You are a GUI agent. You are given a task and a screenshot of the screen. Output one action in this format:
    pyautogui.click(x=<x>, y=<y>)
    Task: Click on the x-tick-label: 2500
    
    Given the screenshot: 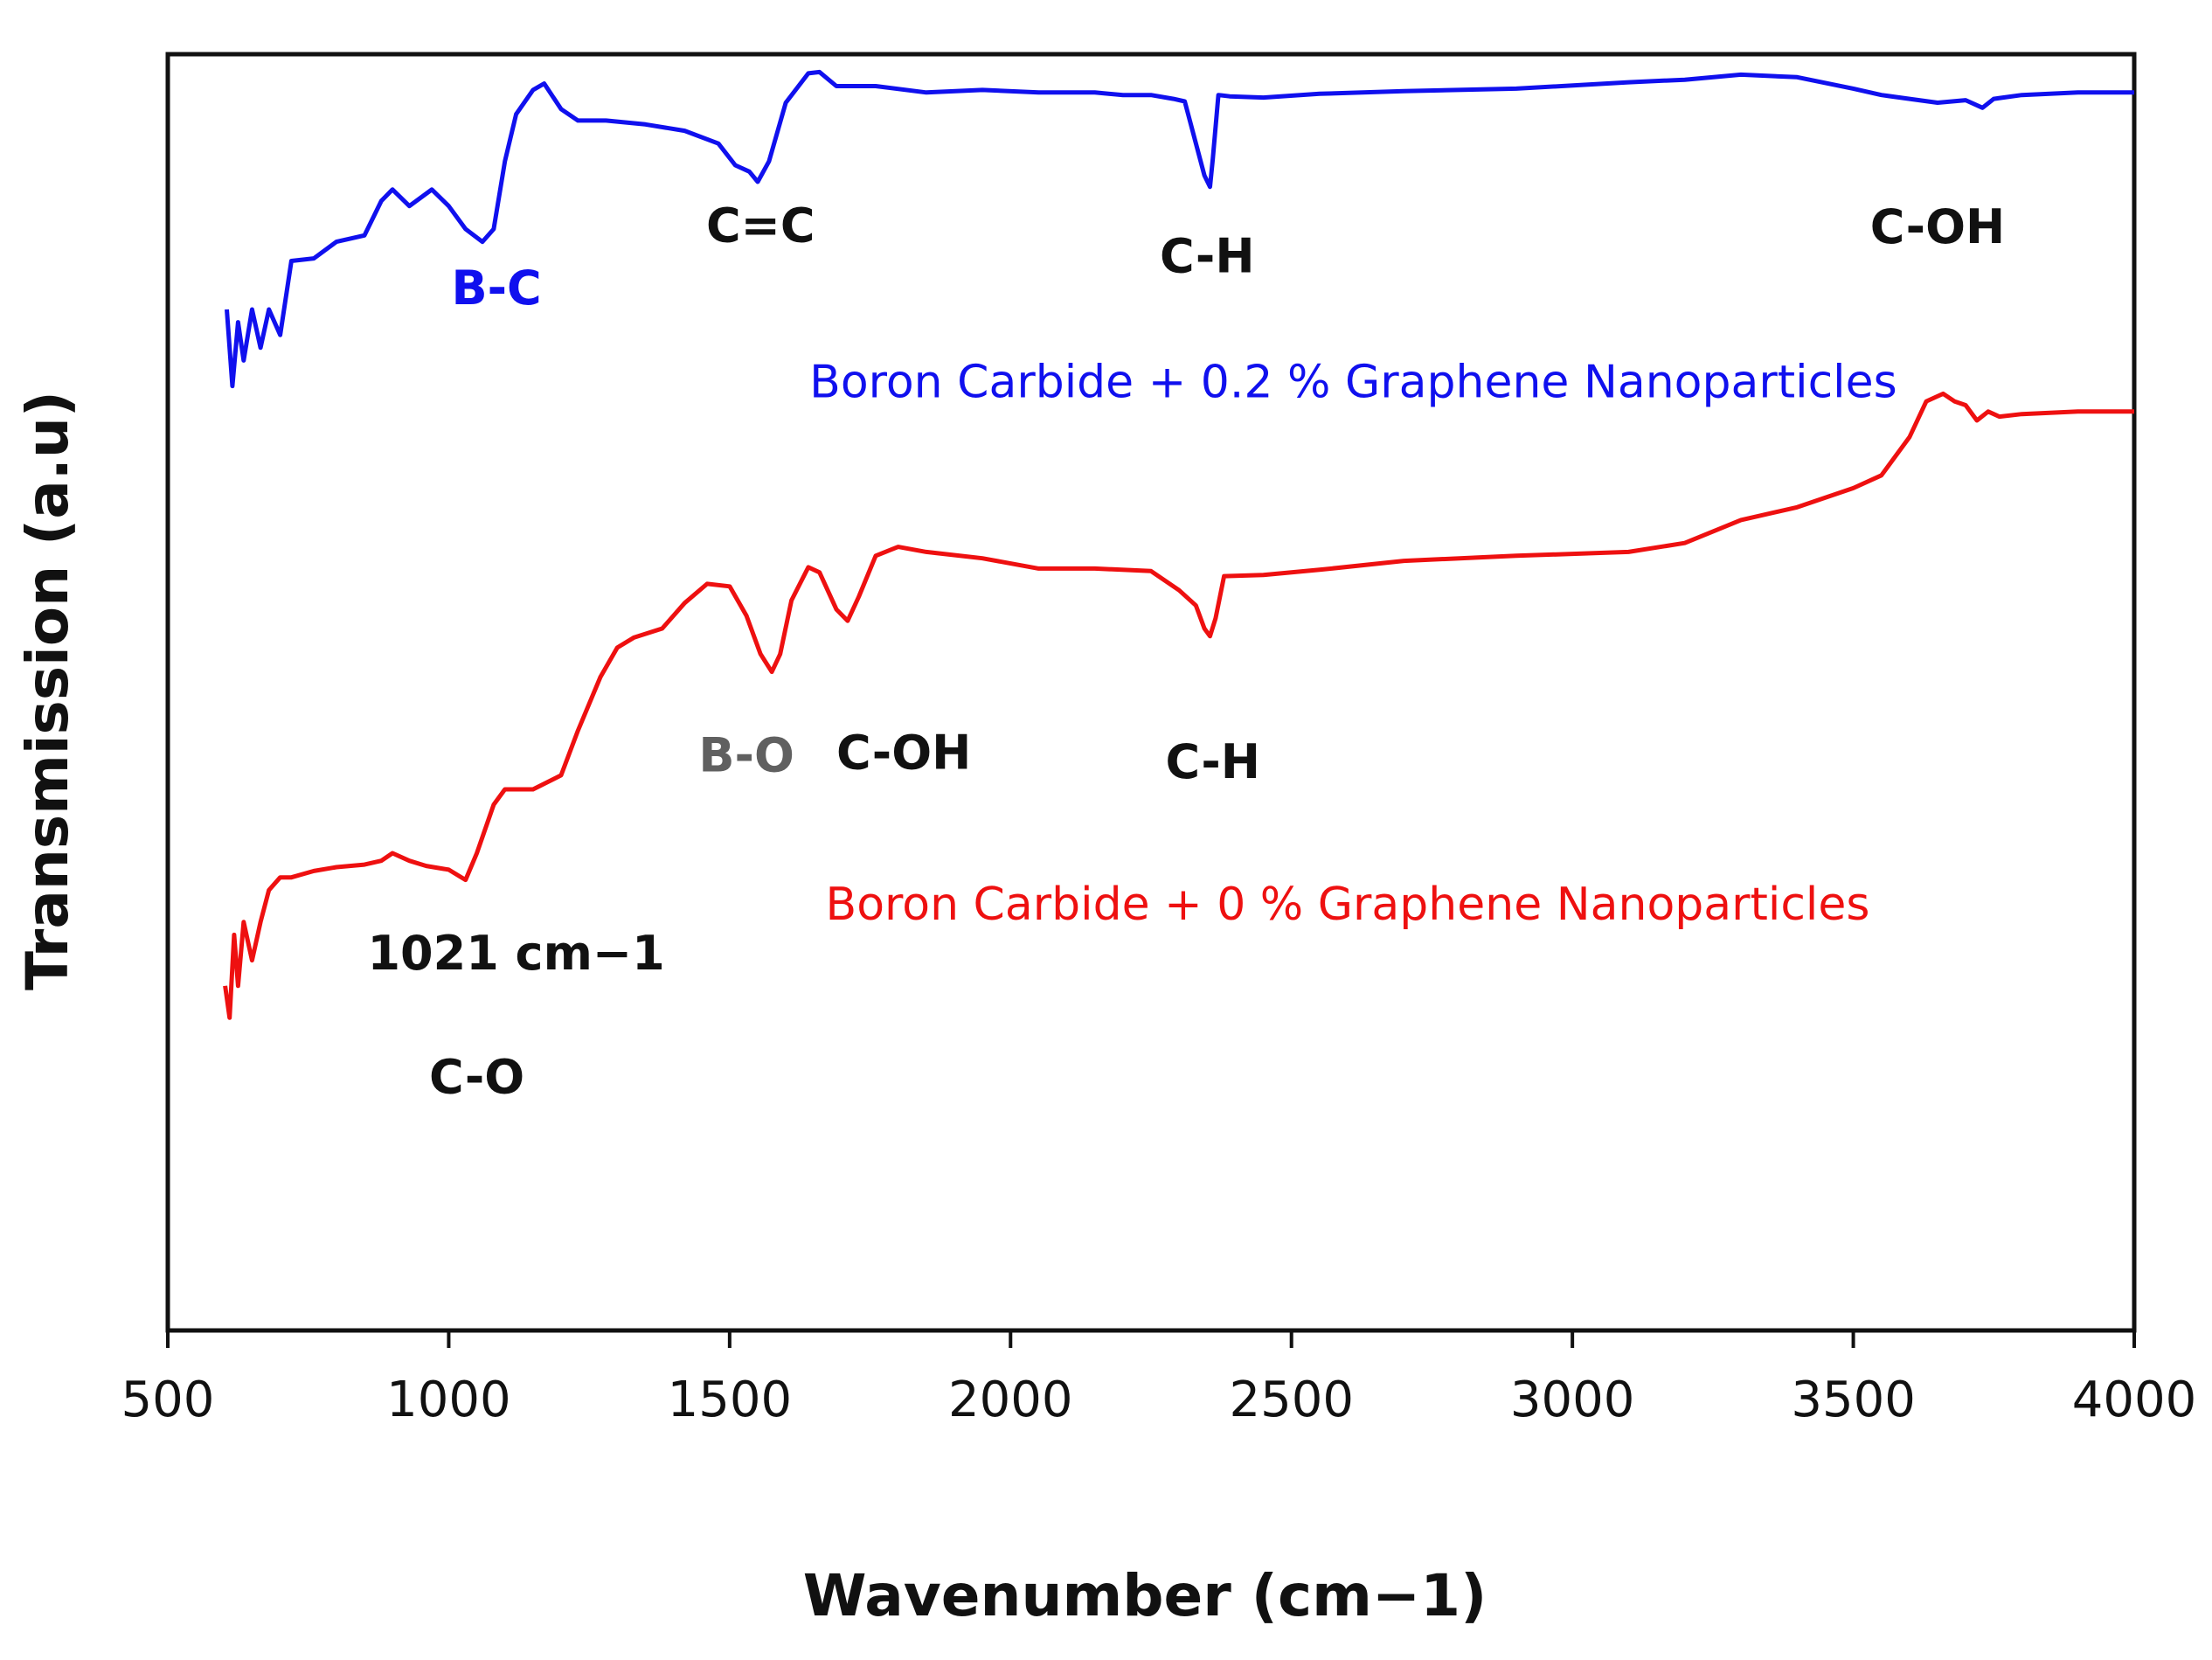 What is the action you would take?
    pyautogui.click(x=1291, y=1400)
    